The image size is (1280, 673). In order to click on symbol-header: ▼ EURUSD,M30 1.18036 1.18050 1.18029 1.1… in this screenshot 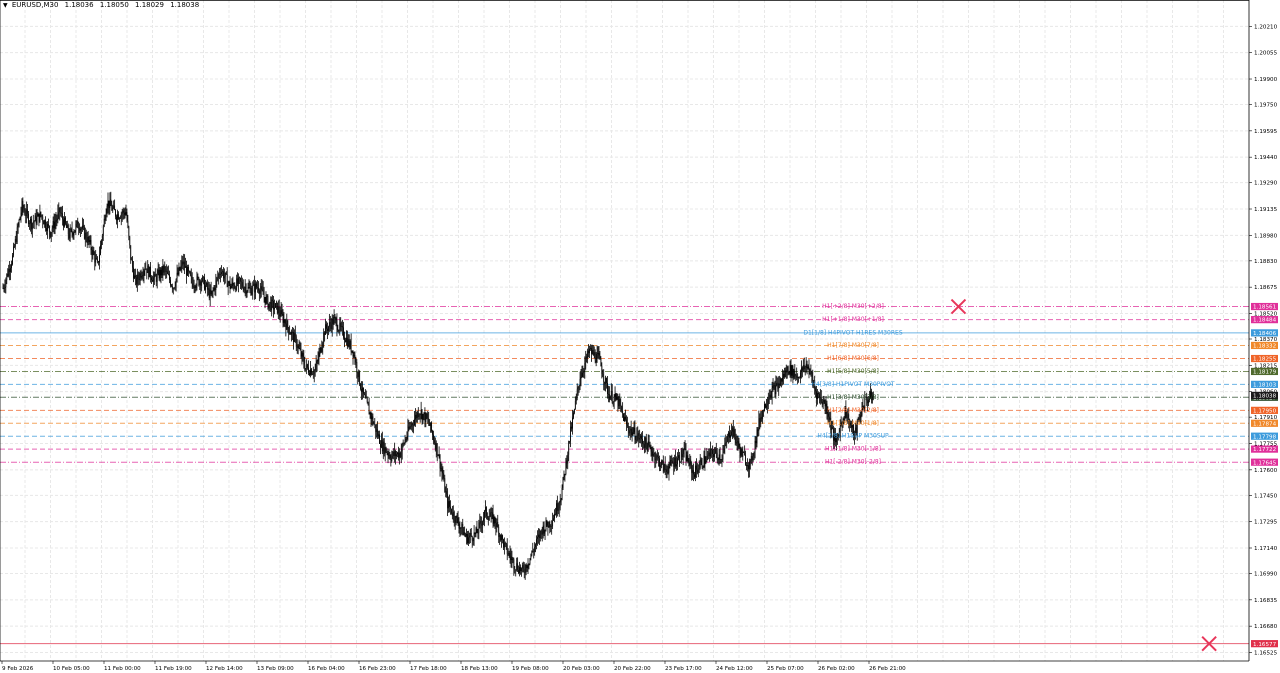, I will do `click(101, 5)`.